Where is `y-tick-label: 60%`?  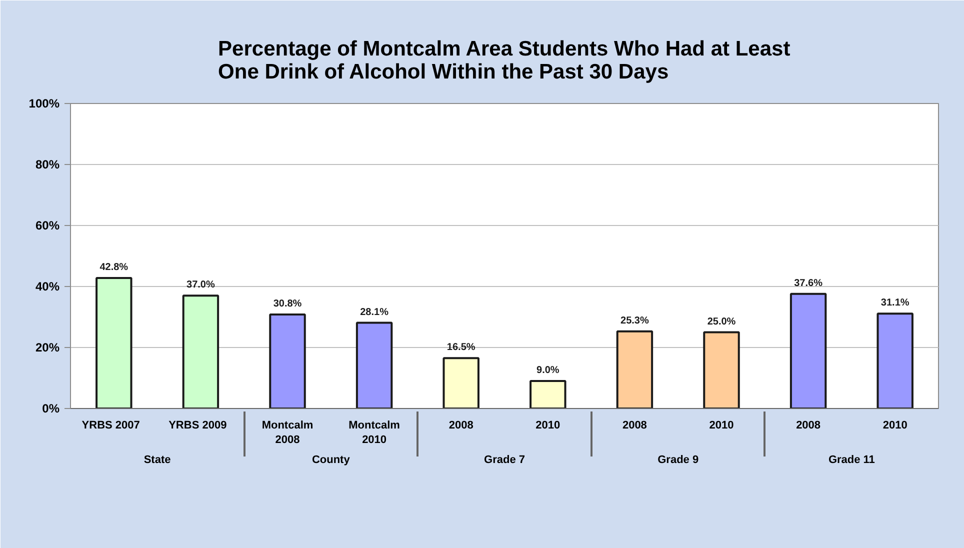 y-tick-label: 60% is located at coordinates (47, 225).